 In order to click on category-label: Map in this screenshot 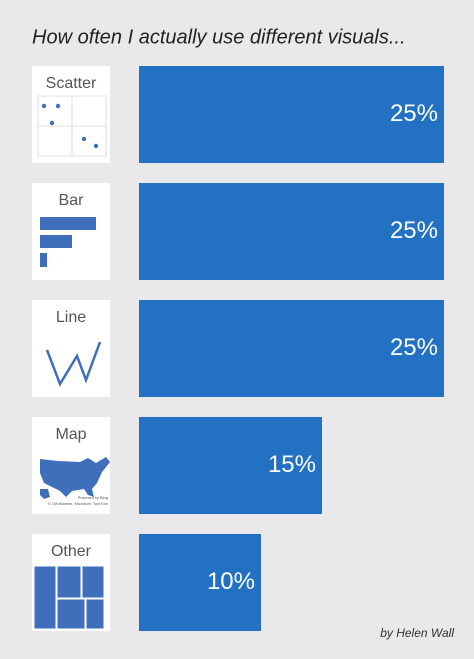, I will do `click(70, 434)`.